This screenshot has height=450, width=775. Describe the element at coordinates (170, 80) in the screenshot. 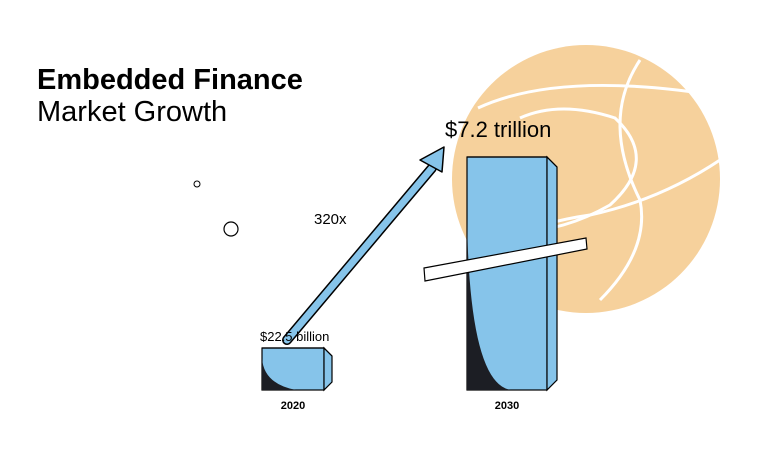

I see `title-line-1: Embedded Finance` at that location.